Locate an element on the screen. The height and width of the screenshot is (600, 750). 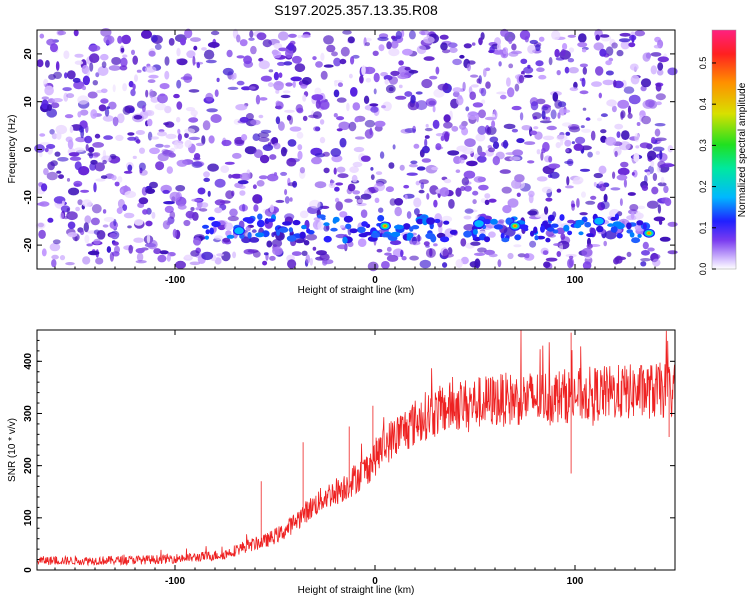
y-tick-label: 200 is located at coordinates (28, 465).